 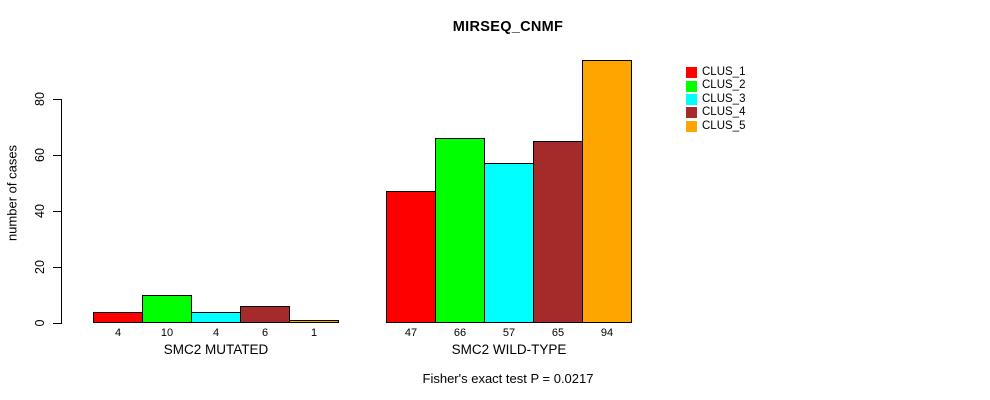 What do you see at coordinates (724, 85) in the screenshot?
I see `legend-label: CLUS_2` at bounding box center [724, 85].